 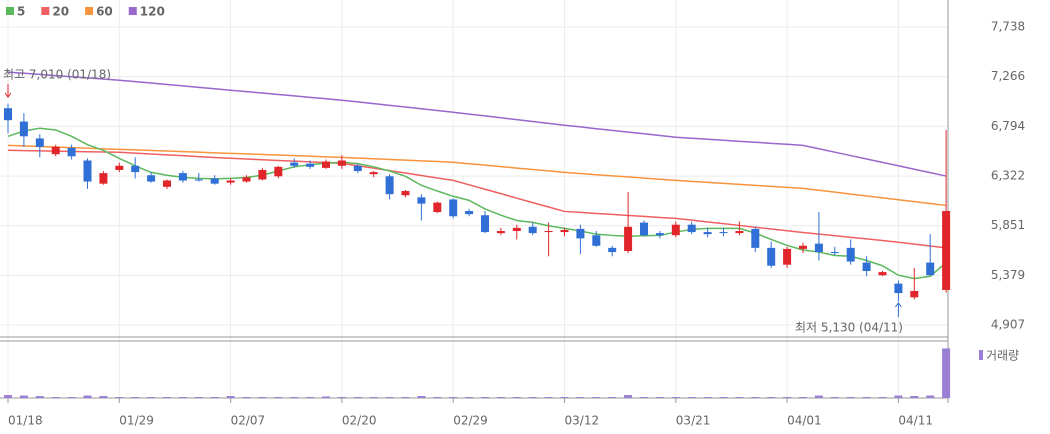 What do you see at coordinates (8, 91) in the screenshot?
I see `annotation-arrow` at bounding box center [8, 91].